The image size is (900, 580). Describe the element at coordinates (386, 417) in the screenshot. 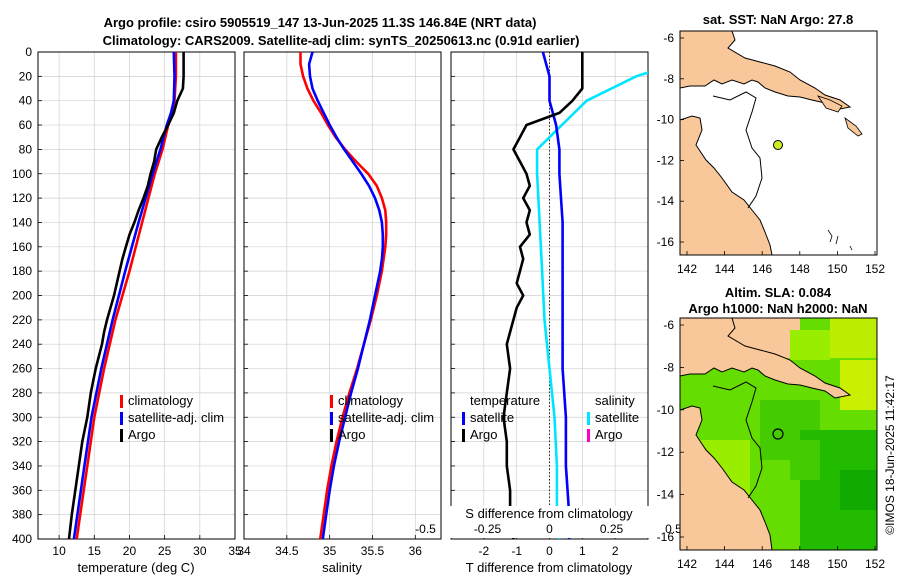

I see `legend-satellite: satellite-adj. clim` at that location.